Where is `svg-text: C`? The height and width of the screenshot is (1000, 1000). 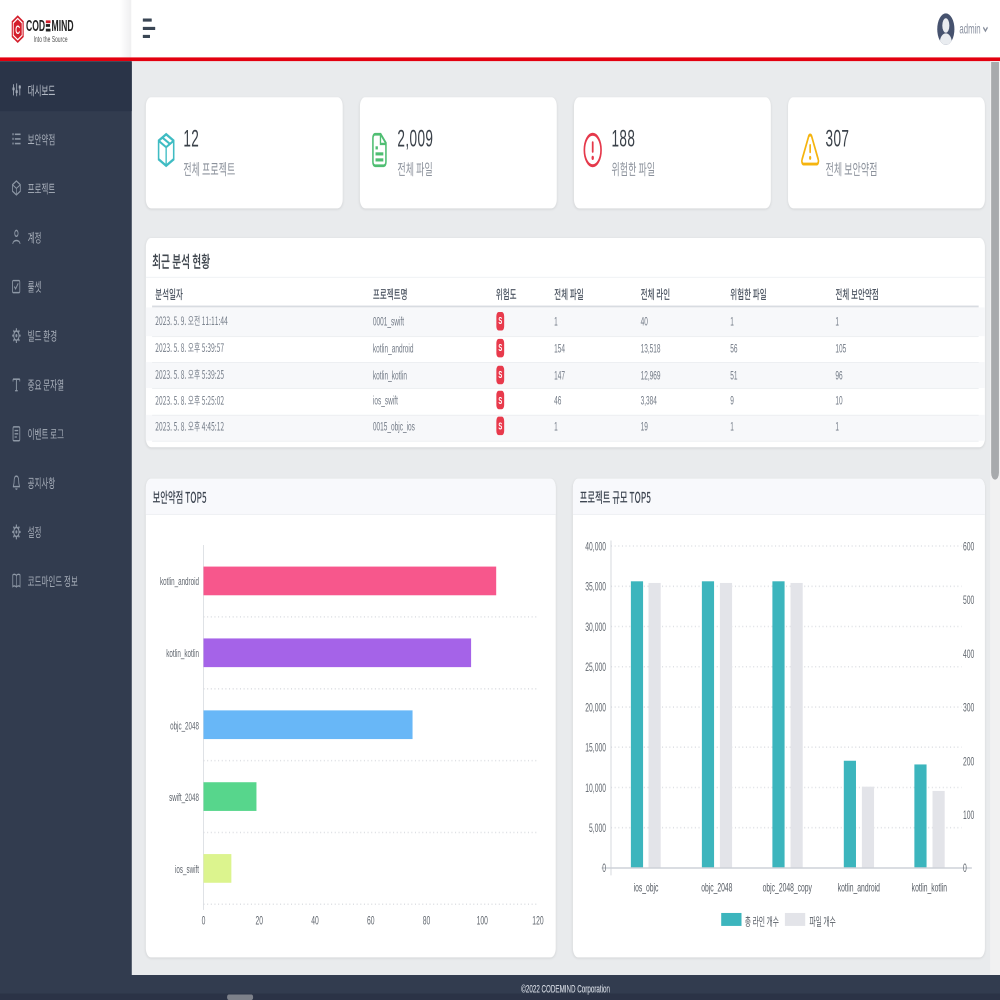
svg-text: C is located at coordinates (17, 31).